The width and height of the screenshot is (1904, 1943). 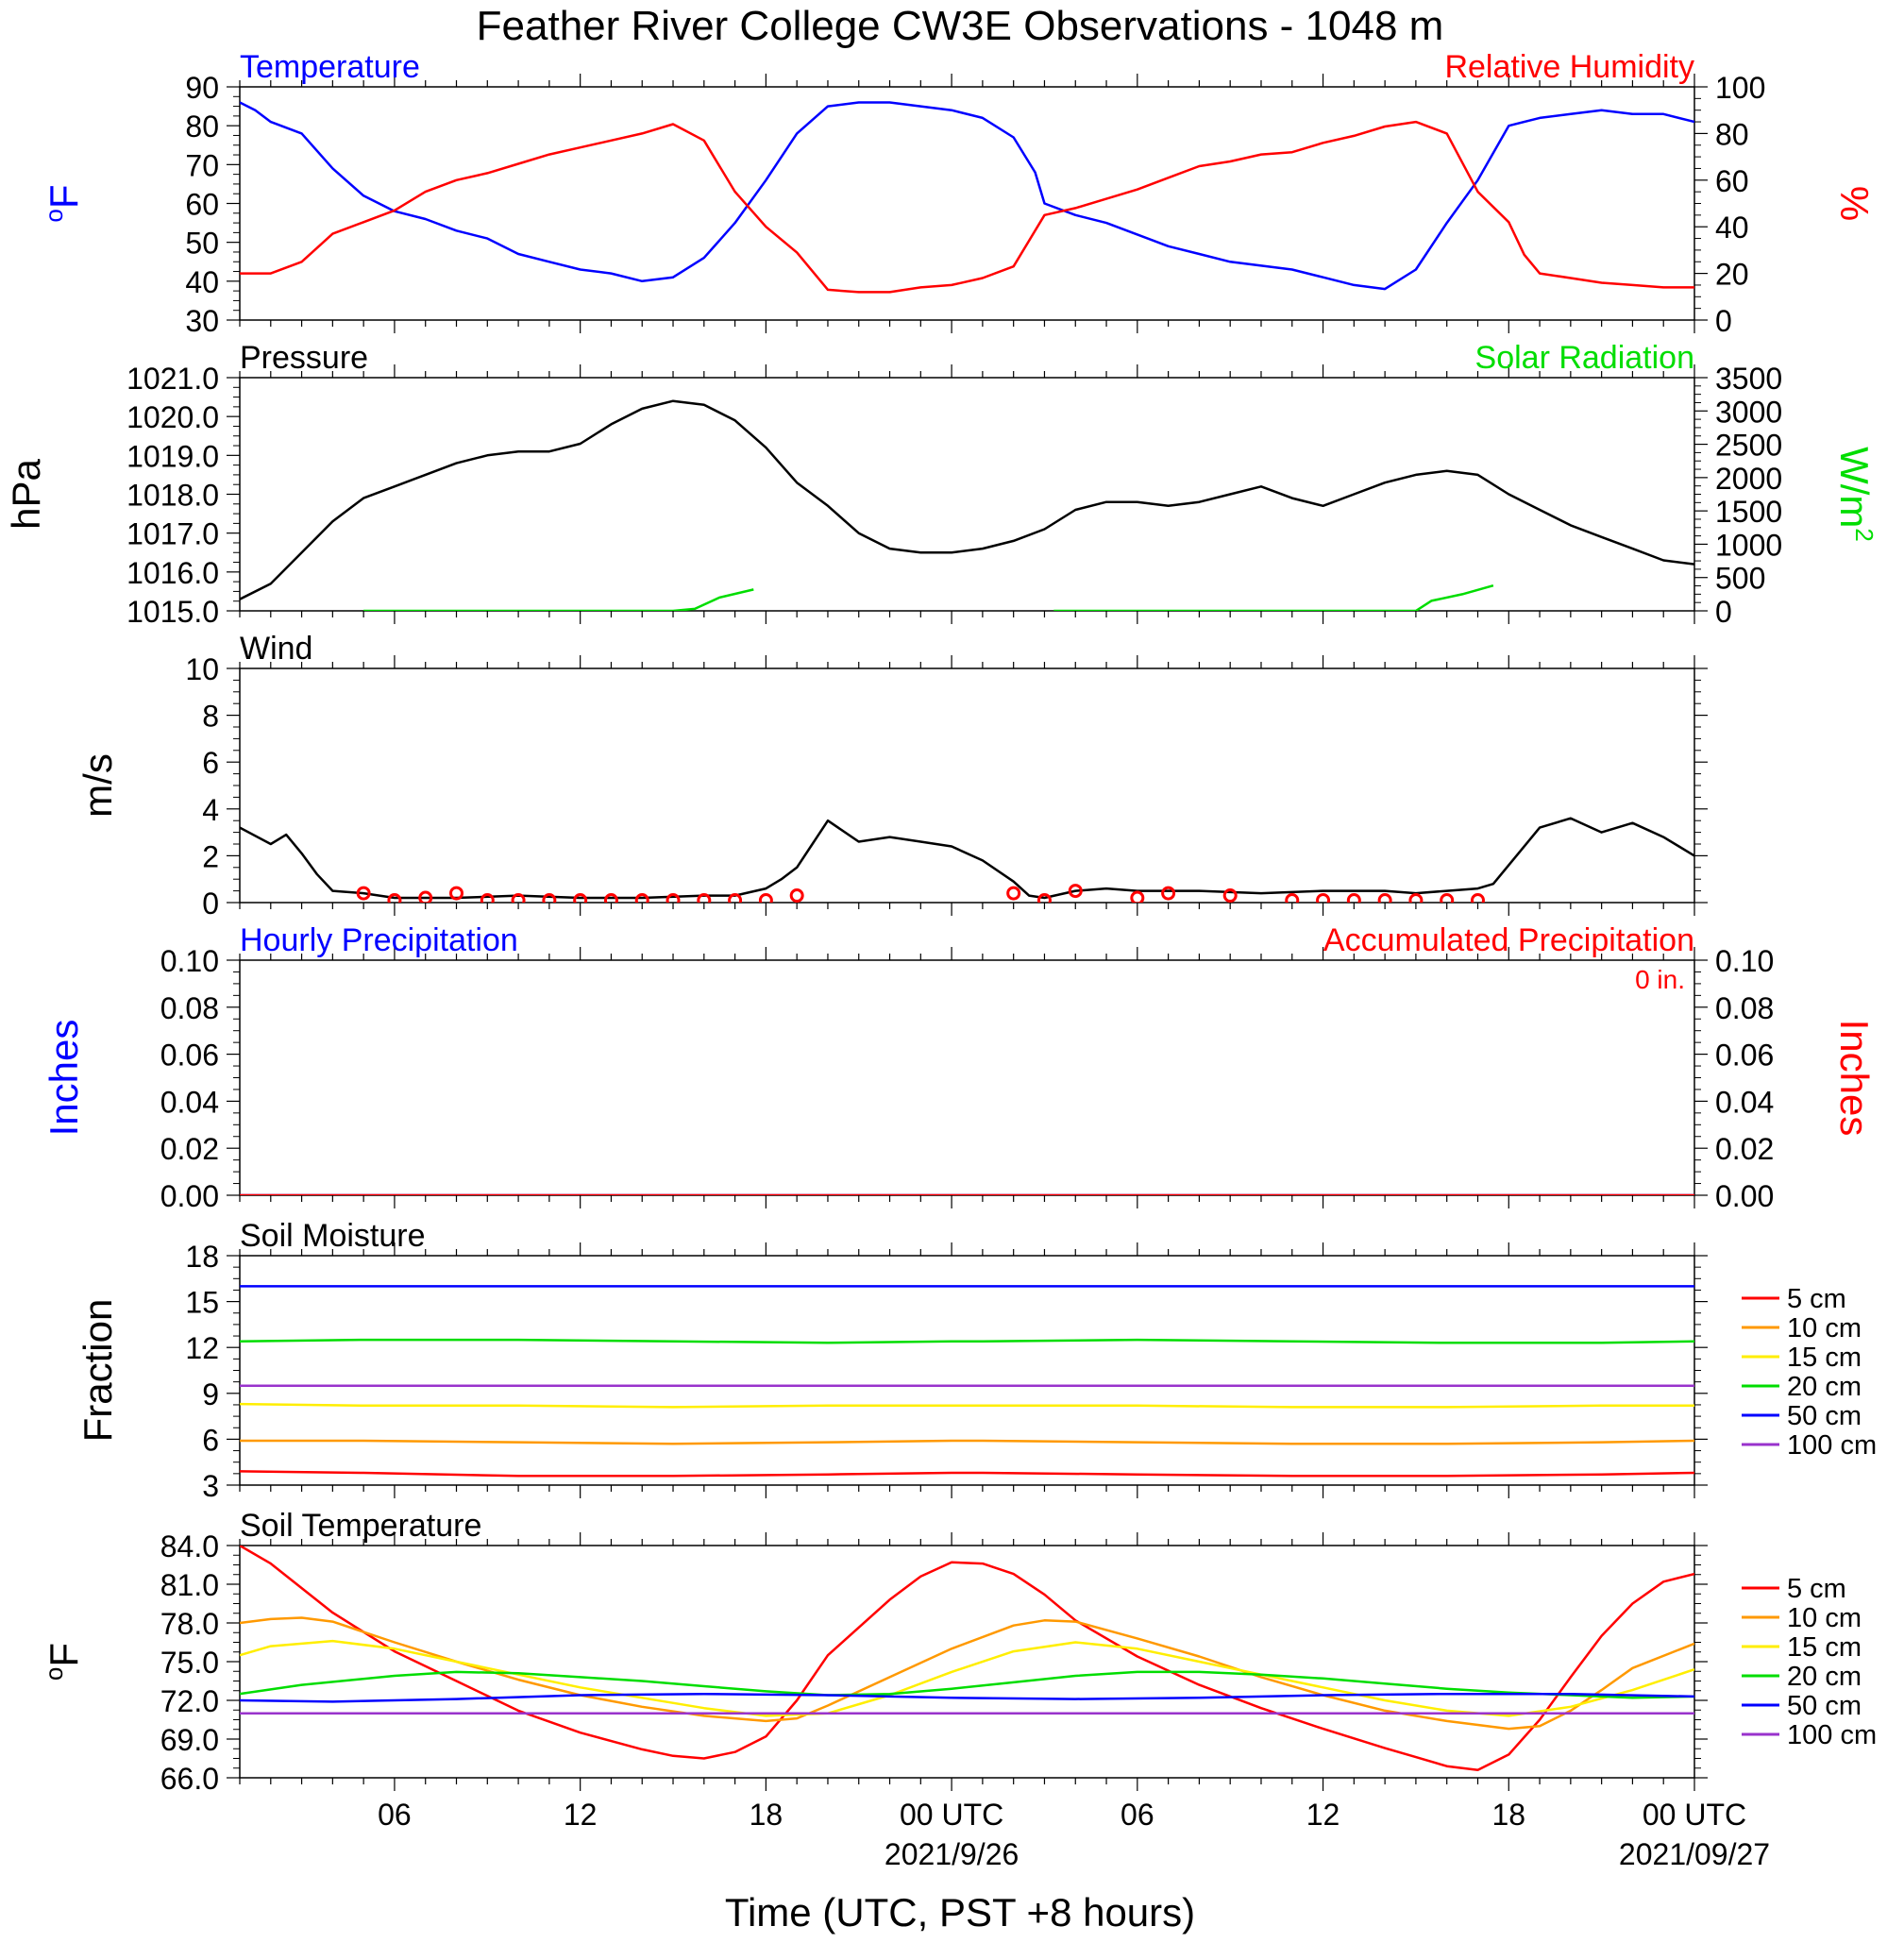 What do you see at coordinates (1864, 534) in the screenshot?
I see `unit-sup-2: 2` at bounding box center [1864, 534].